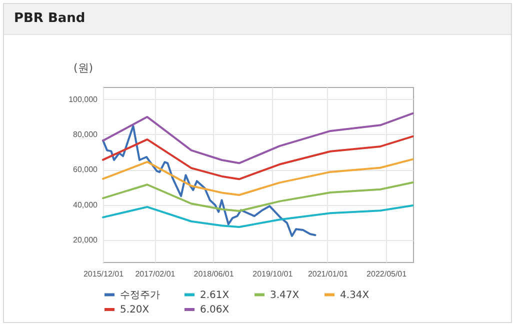 Image resolution: width=515 pixels, height=327 pixels. Describe the element at coordinates (140, 295) in the screenshot. I see `legend-label: 수정주가` at that location.